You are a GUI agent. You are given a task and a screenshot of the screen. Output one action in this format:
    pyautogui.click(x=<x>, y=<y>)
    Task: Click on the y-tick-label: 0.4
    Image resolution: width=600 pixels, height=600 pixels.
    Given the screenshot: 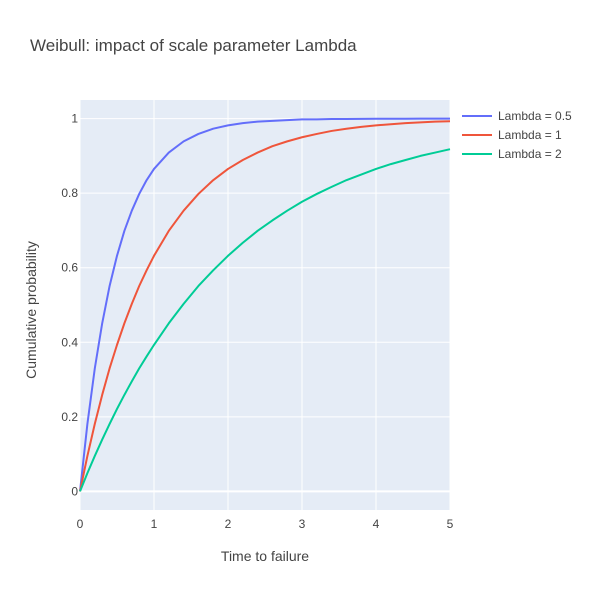 What is the action you would take?
    pyautogui.click(x=69, y=342)
    